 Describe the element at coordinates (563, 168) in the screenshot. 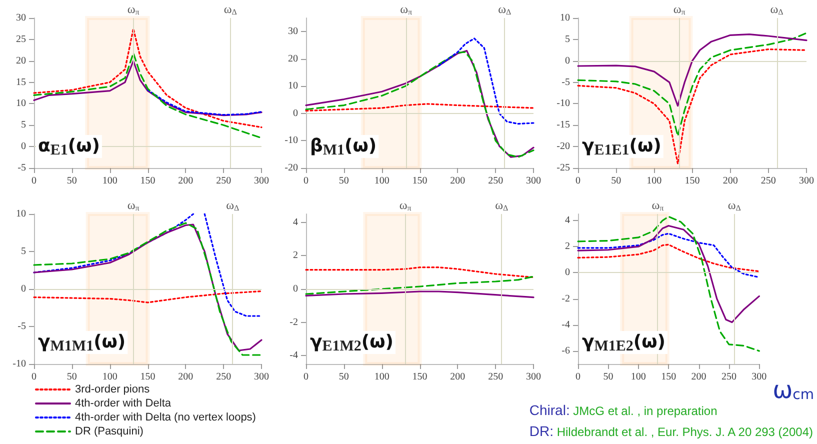

I see `y-tick-label: -25` at that location.